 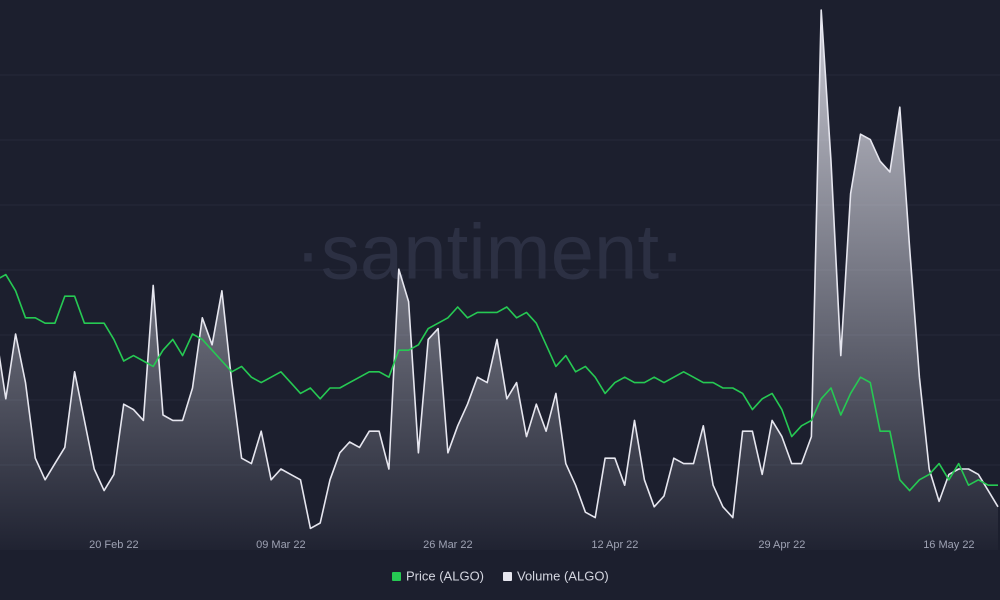 I want to click on legend-label: Volume (ALGO), so click(x=563, y=575).